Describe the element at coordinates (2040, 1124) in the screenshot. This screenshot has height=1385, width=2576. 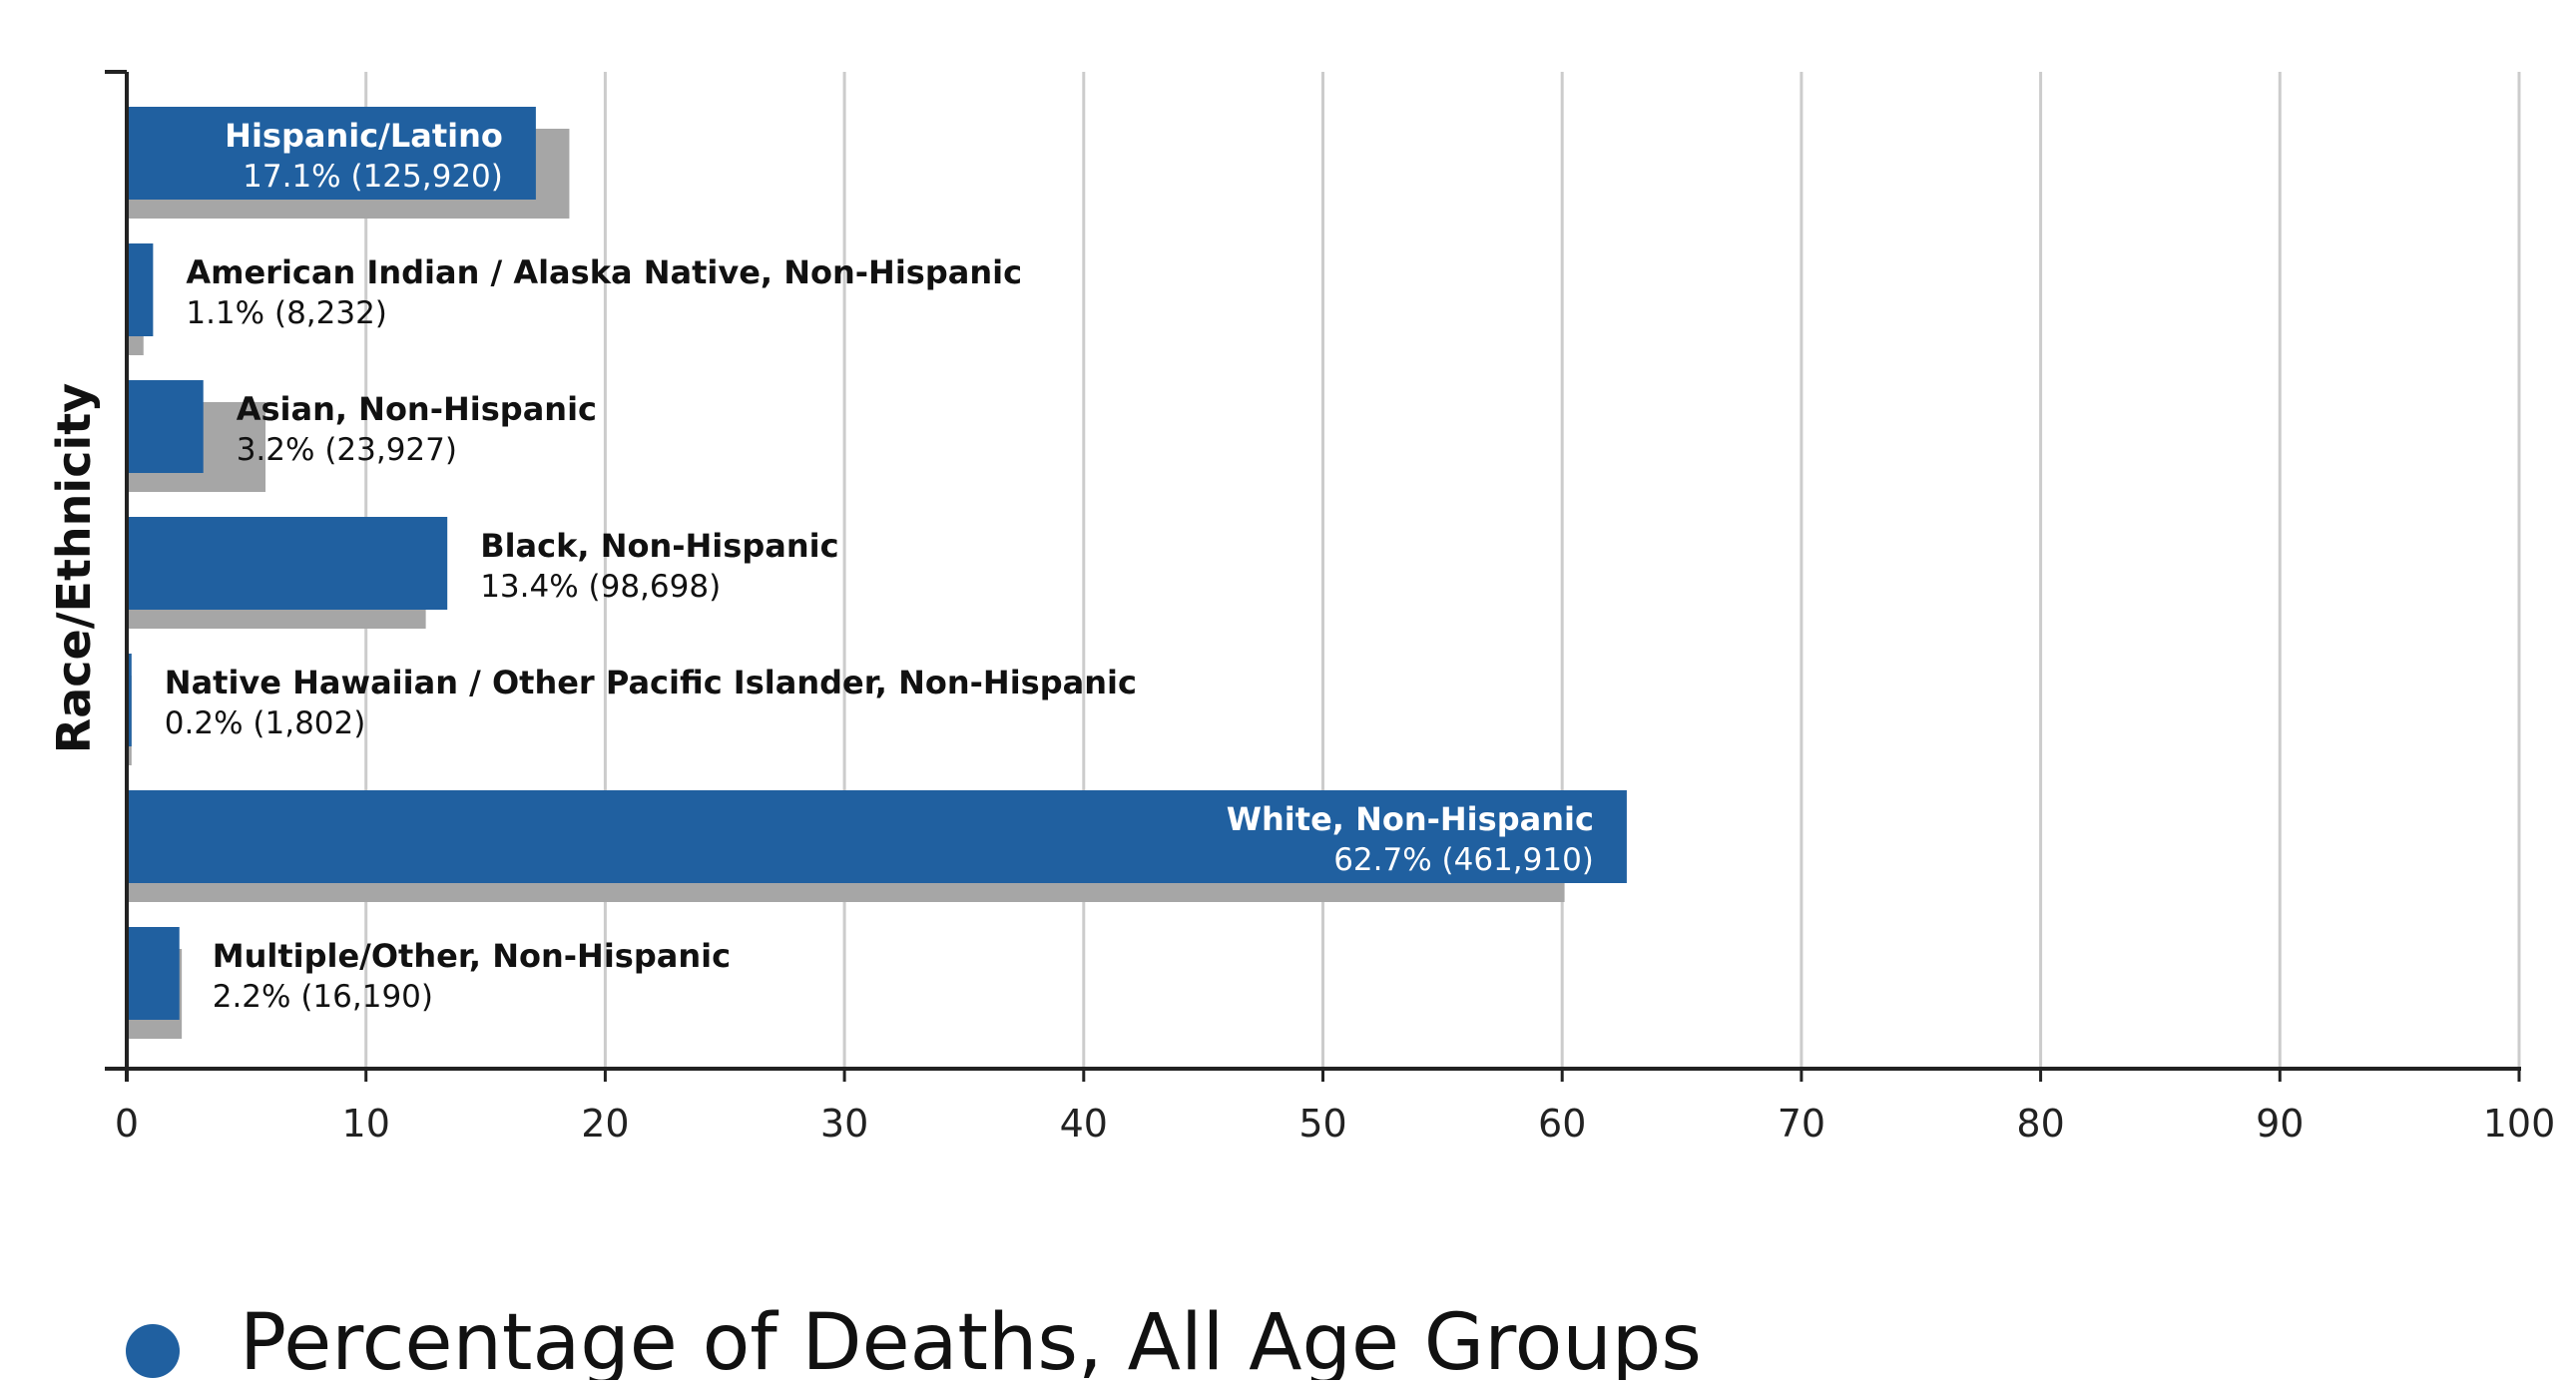
I see `x-tick-label: 80` at that location.